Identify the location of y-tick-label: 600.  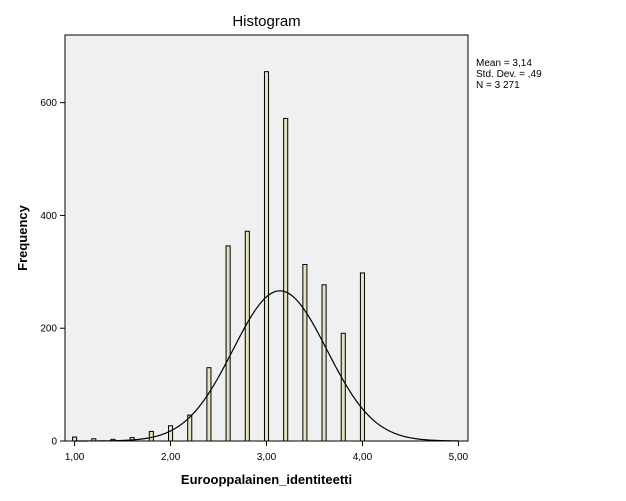
(48, 103).